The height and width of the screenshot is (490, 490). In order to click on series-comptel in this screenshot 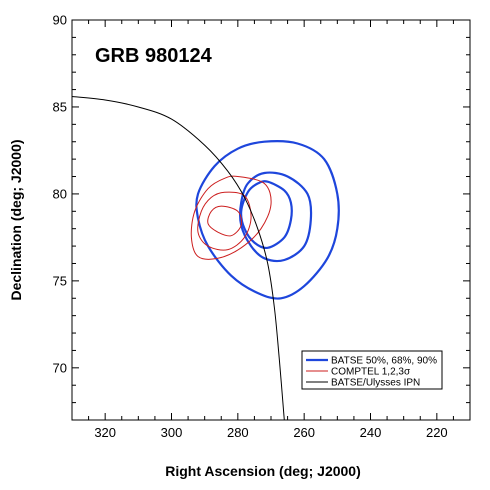, I will do `click(231, 217)`.